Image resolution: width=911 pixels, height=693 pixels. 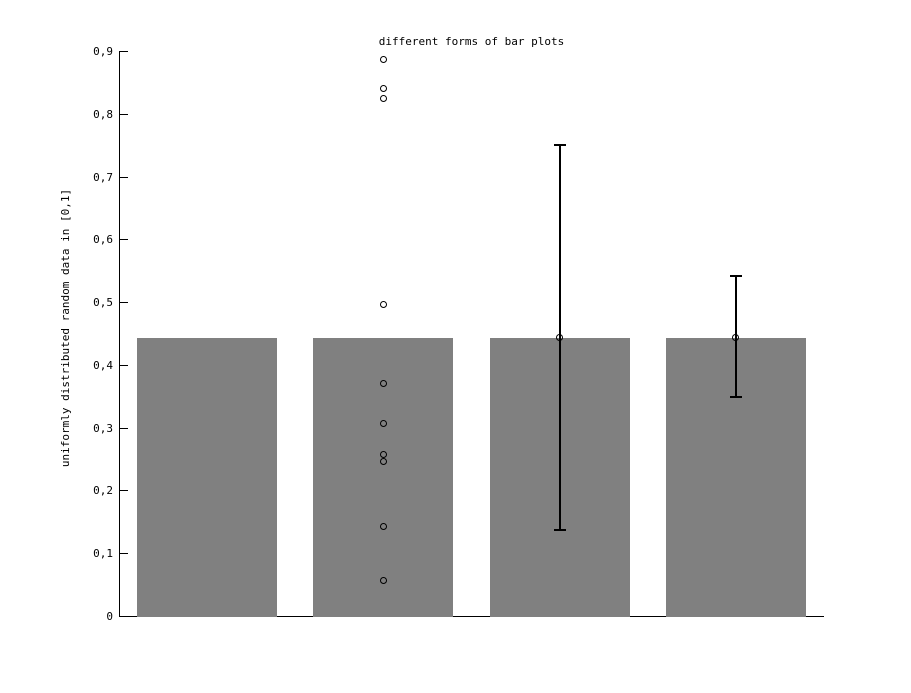 I want to click on y-tick-label: 0,4, so click(x=103, y=365).